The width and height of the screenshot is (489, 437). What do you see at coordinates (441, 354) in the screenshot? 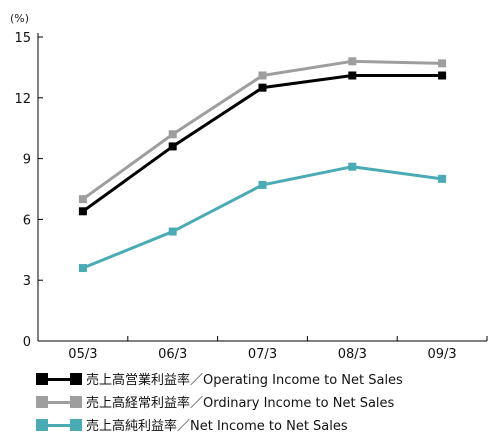
I see `x-tick-label: 09/3` at bounding box center [441, 354].